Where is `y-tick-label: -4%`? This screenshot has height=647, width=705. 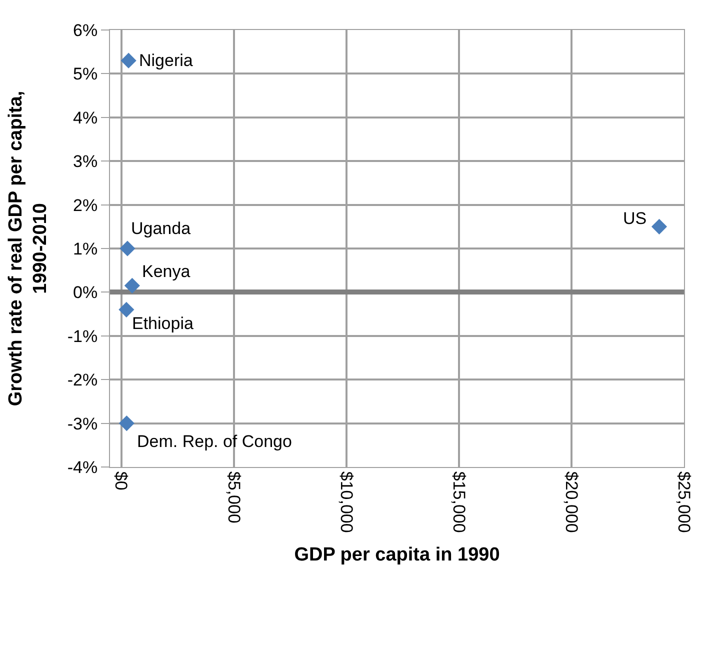
y-tick-label: -4% is located at coordinates (82, 467).